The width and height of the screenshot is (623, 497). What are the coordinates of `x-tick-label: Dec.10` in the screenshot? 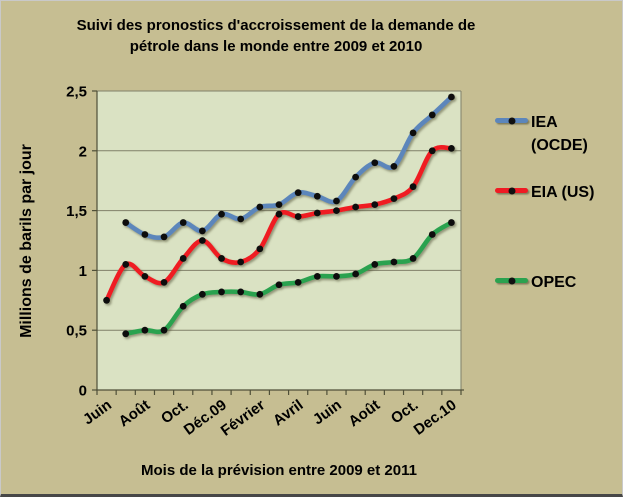 It's located at (435, 417).